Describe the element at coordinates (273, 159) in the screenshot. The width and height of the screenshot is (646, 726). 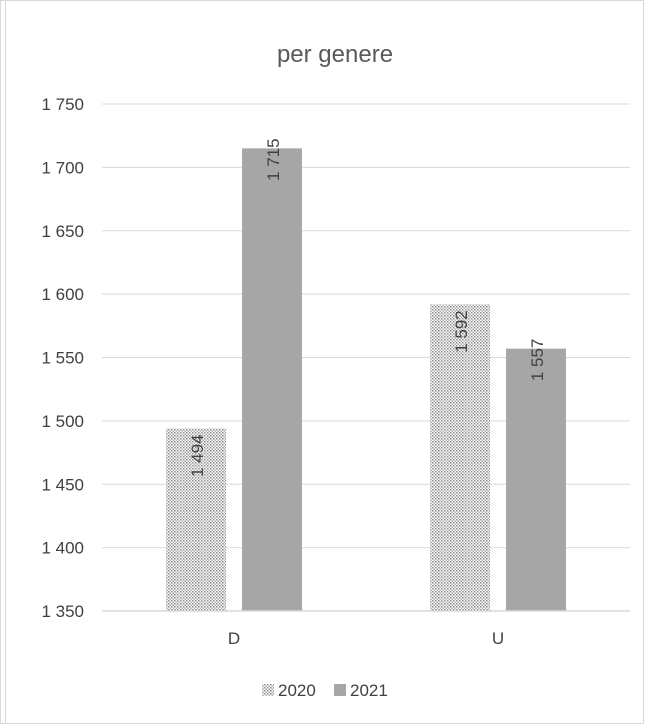
I see `data-label: 1 715` at that location.